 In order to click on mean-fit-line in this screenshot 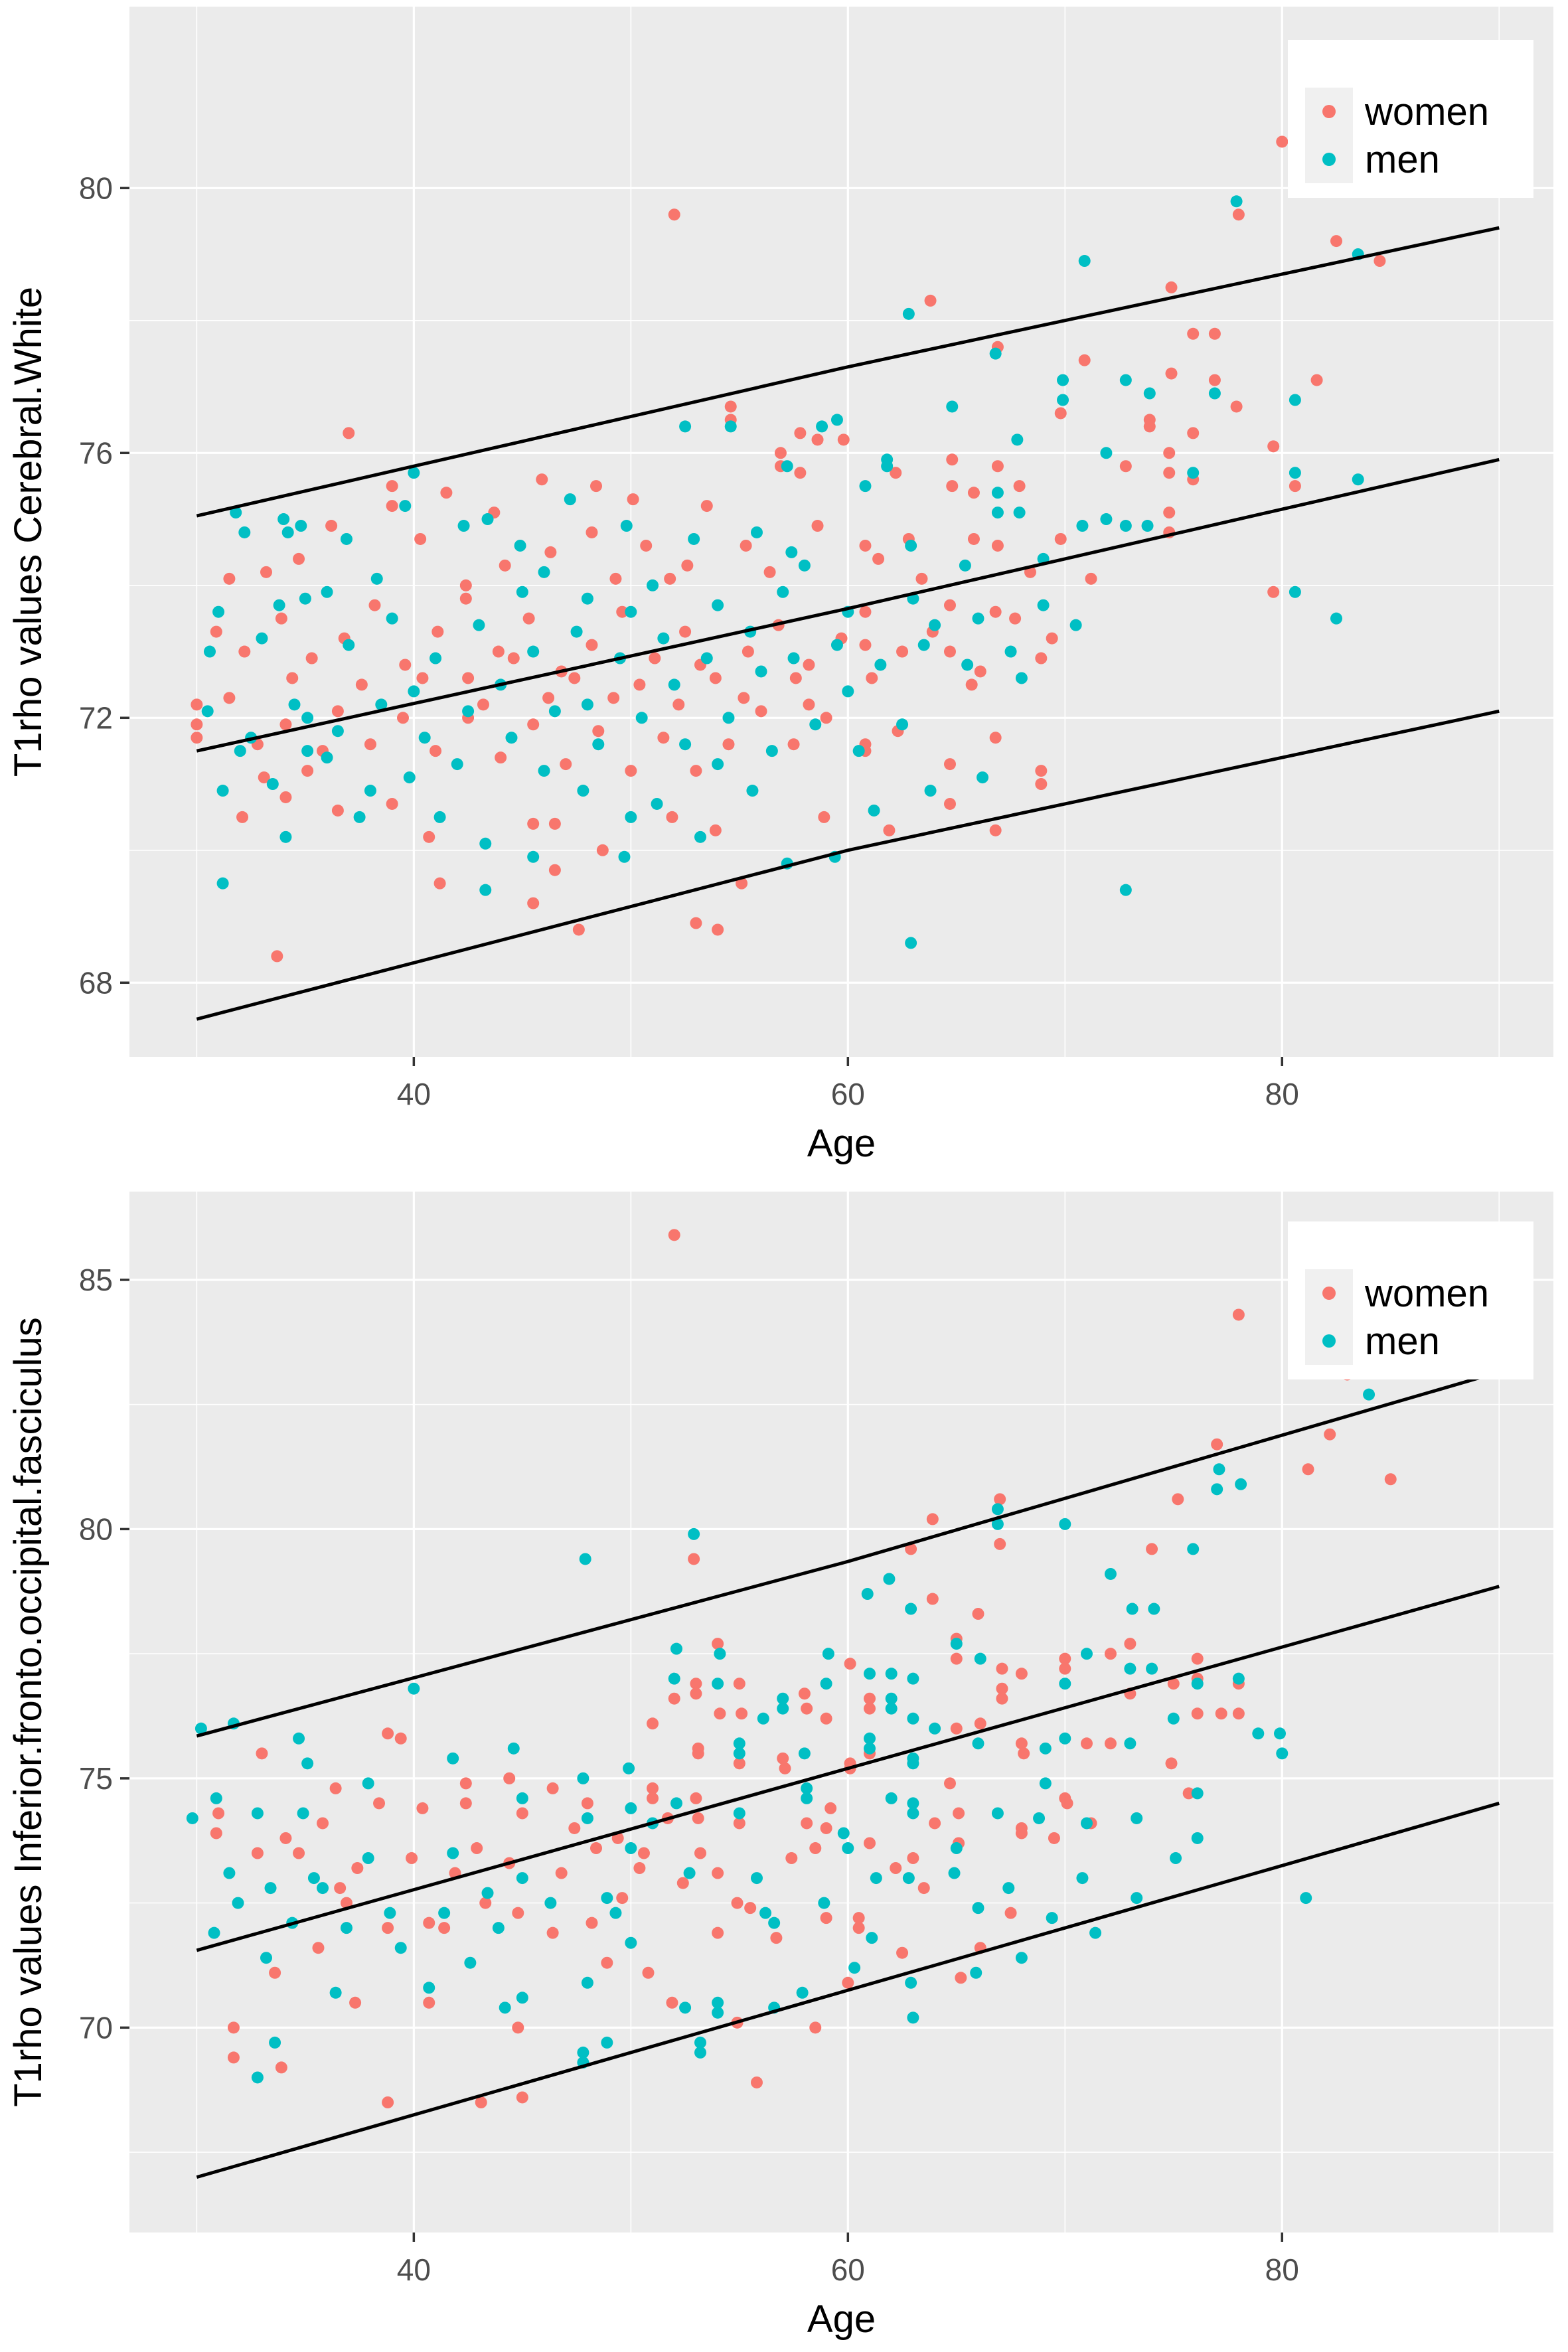, I will do `click(848, 605)`.